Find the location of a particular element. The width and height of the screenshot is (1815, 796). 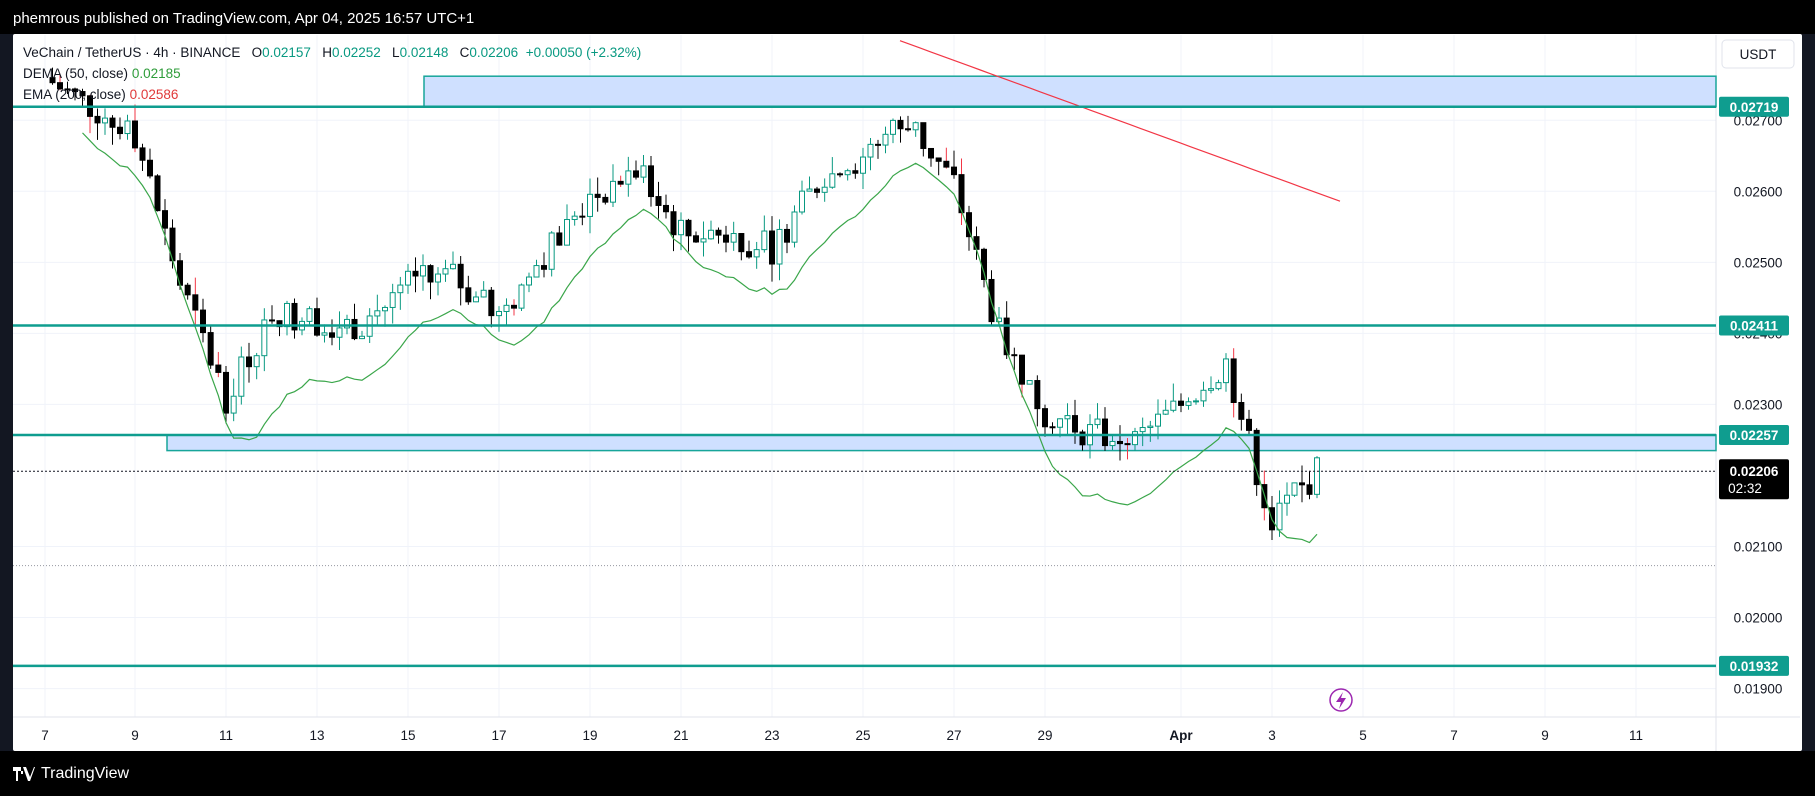

time-tick-label: 5 is located at coordinates (1363, 735).